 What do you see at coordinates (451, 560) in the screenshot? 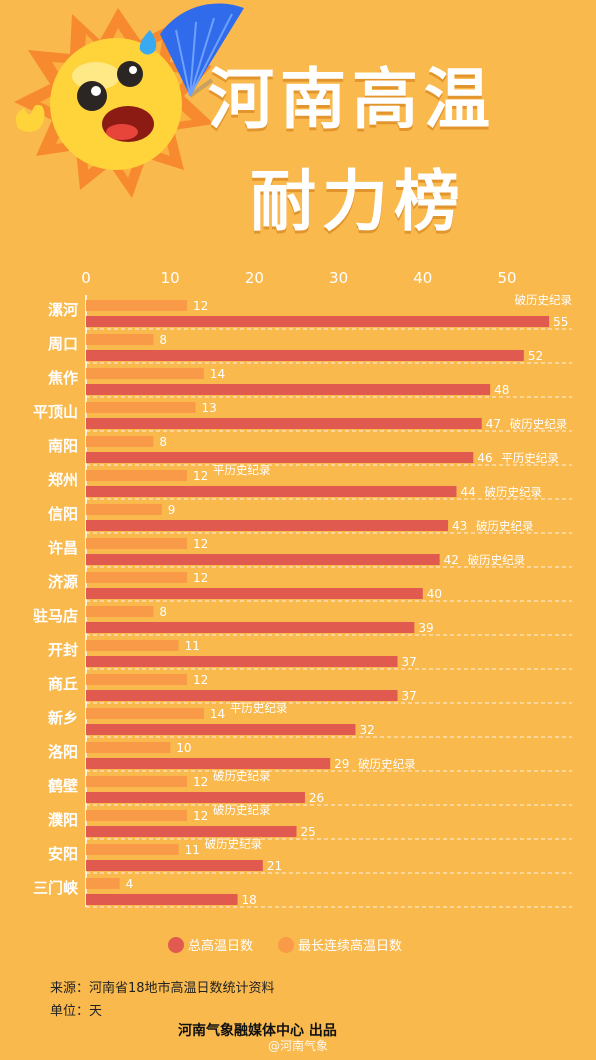
I see `total-value-label: 42` at bounding box center [451, 560].